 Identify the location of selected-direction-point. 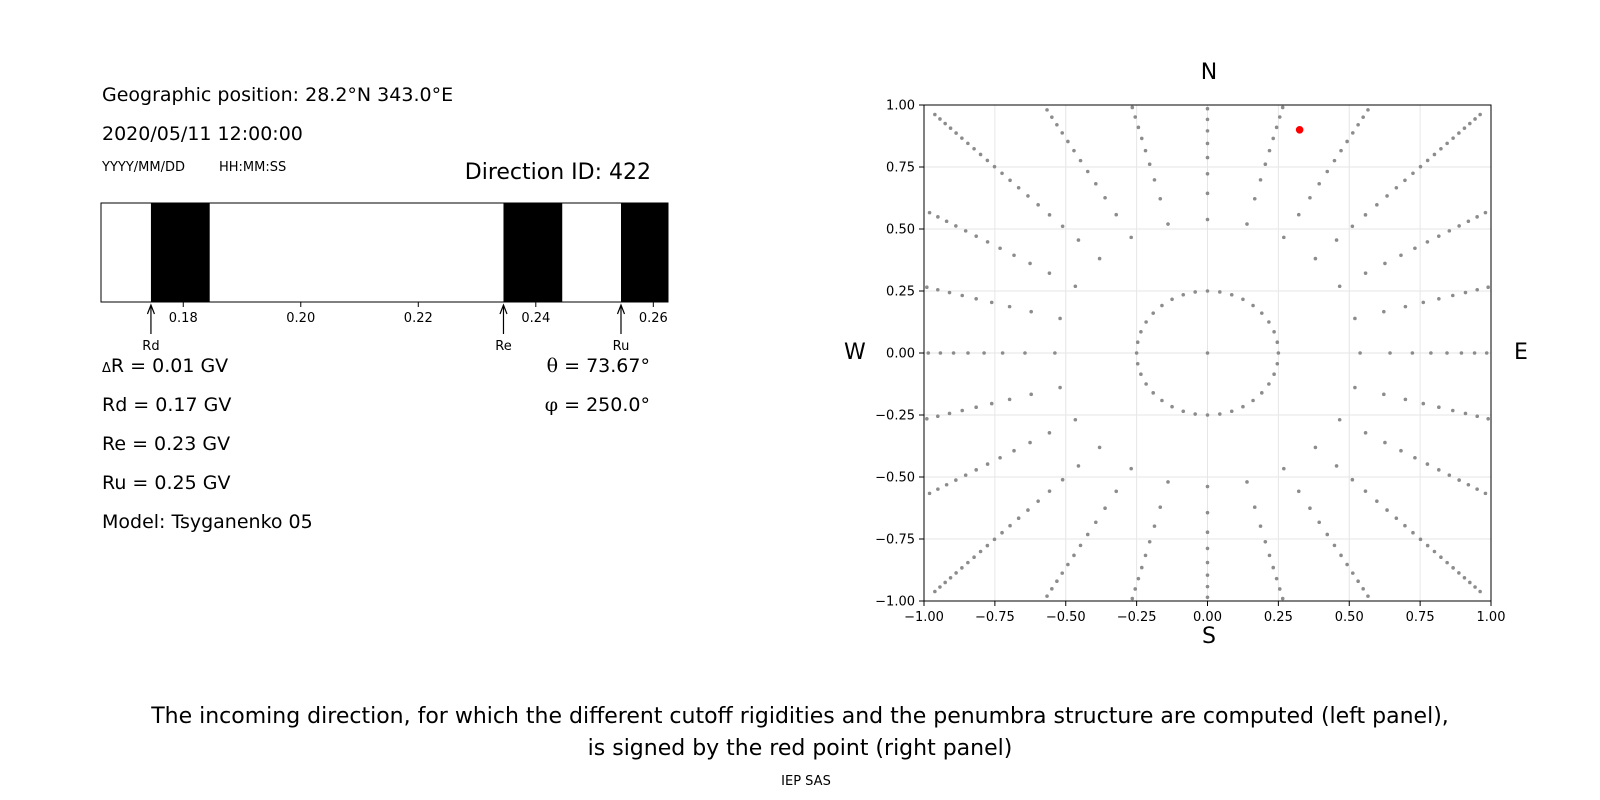
(1299, 130).